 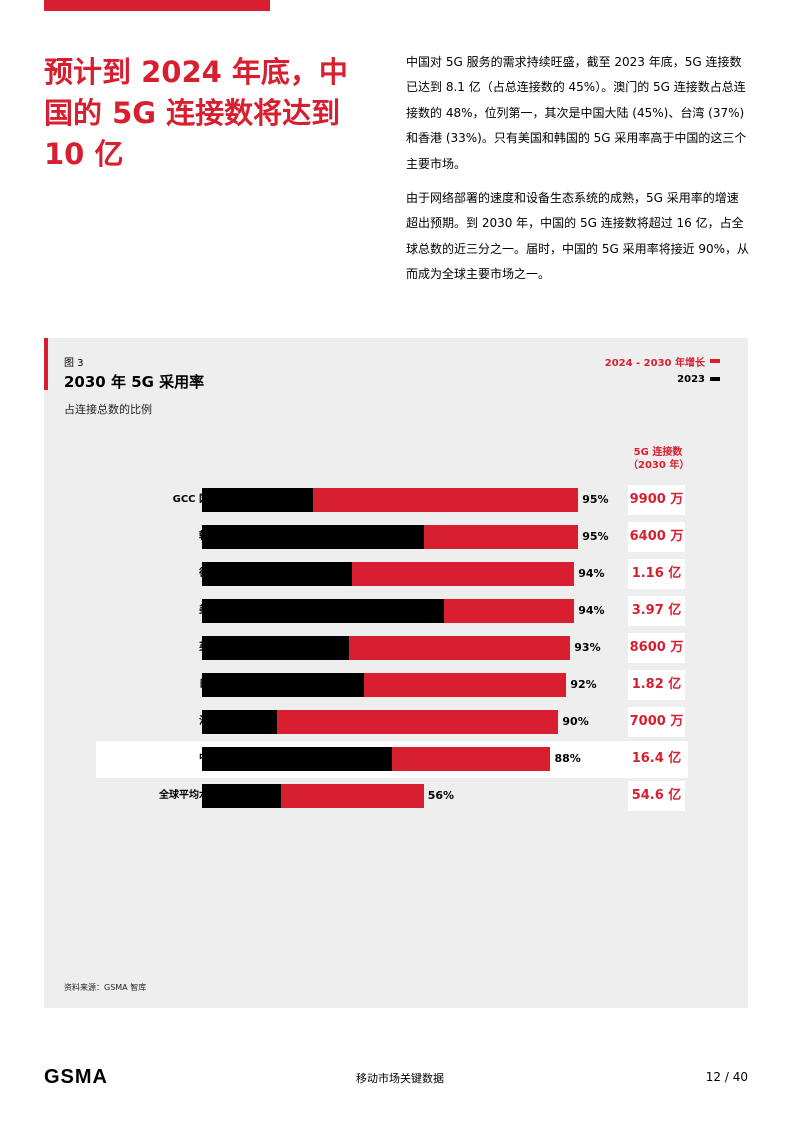 I want to click on total-percent-label: 88%, so click(x=567, y=758).